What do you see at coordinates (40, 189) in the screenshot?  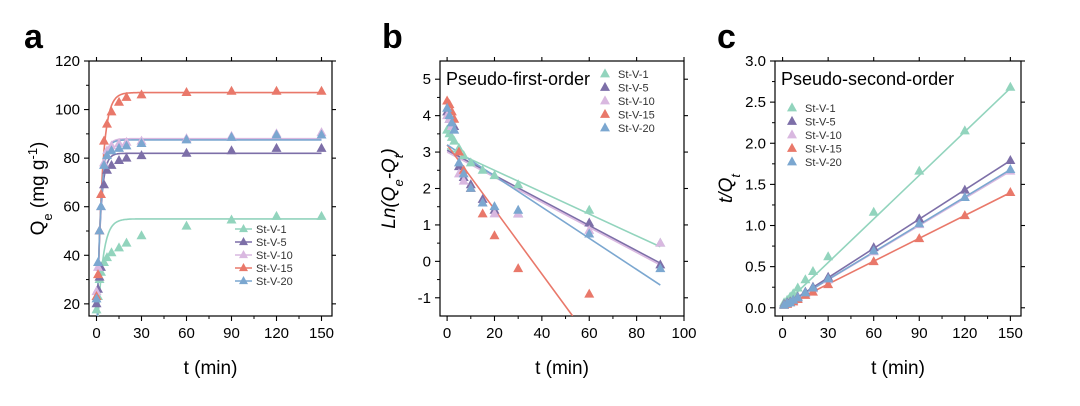 I see `y-axis-label: Qe (mg g-1)` at bounding box center [40, 189].